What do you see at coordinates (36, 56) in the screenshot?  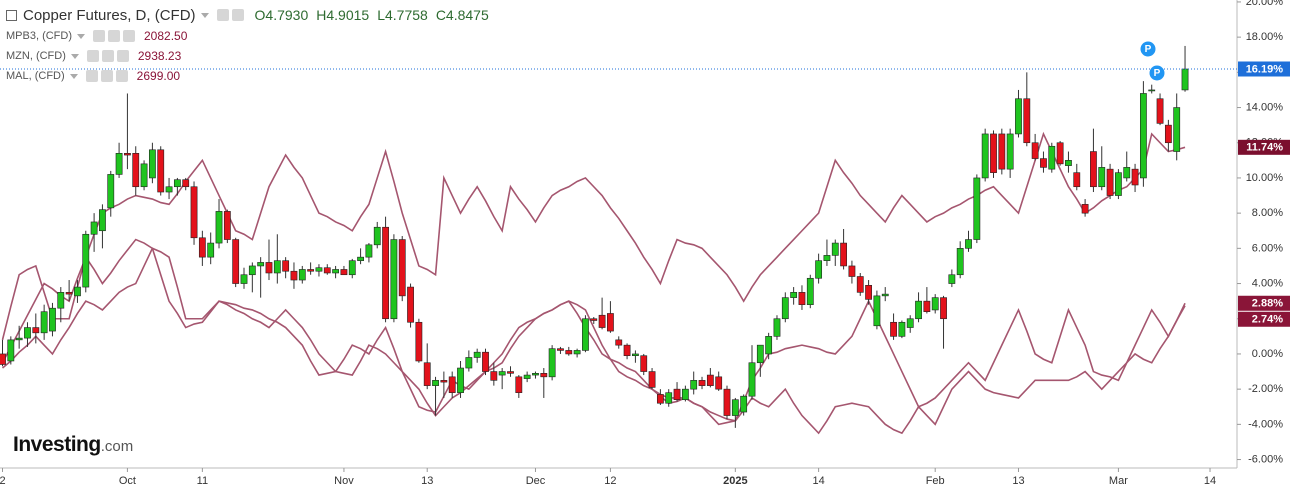 I see `legend-name: MZN, (CFD)` at bounding box center [36, 56].